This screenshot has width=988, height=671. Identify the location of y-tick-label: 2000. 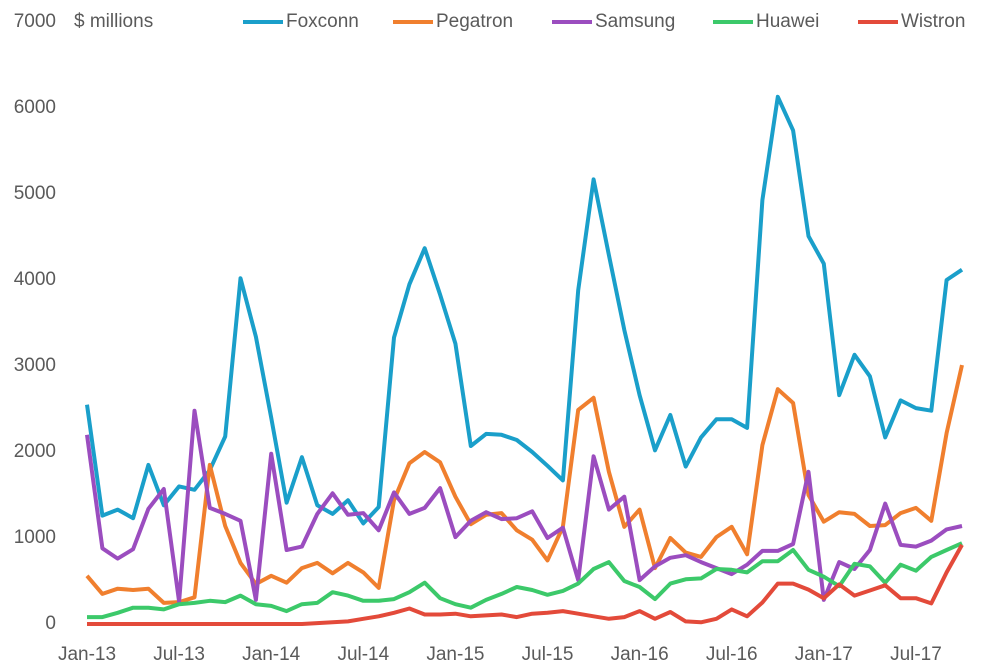
(35, 451).